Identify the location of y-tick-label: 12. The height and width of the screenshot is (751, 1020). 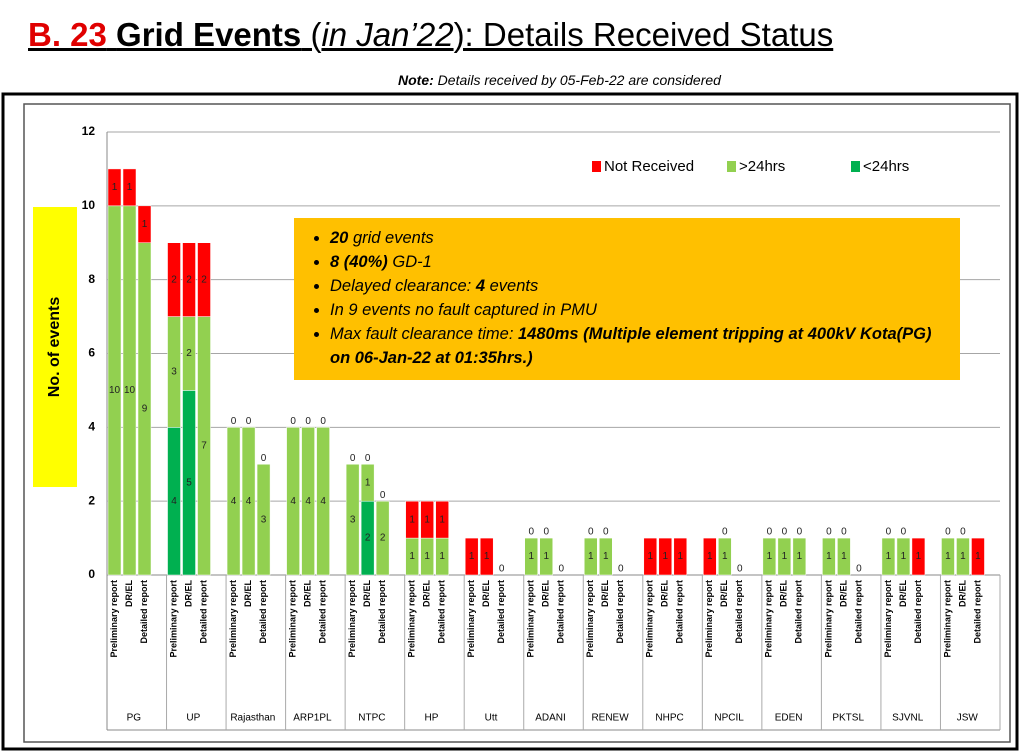
(89, 131).